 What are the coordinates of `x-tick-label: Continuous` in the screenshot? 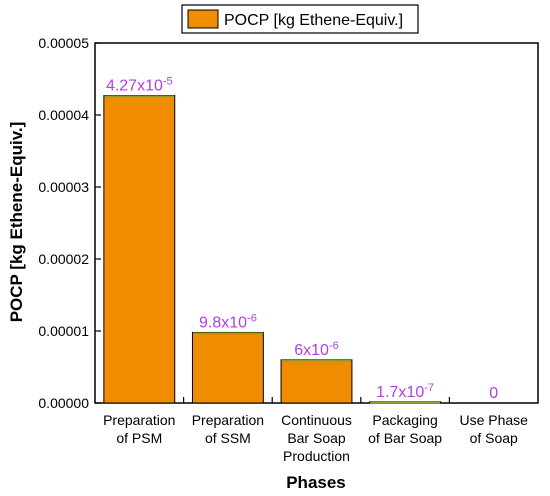 It's located at (316, 420).